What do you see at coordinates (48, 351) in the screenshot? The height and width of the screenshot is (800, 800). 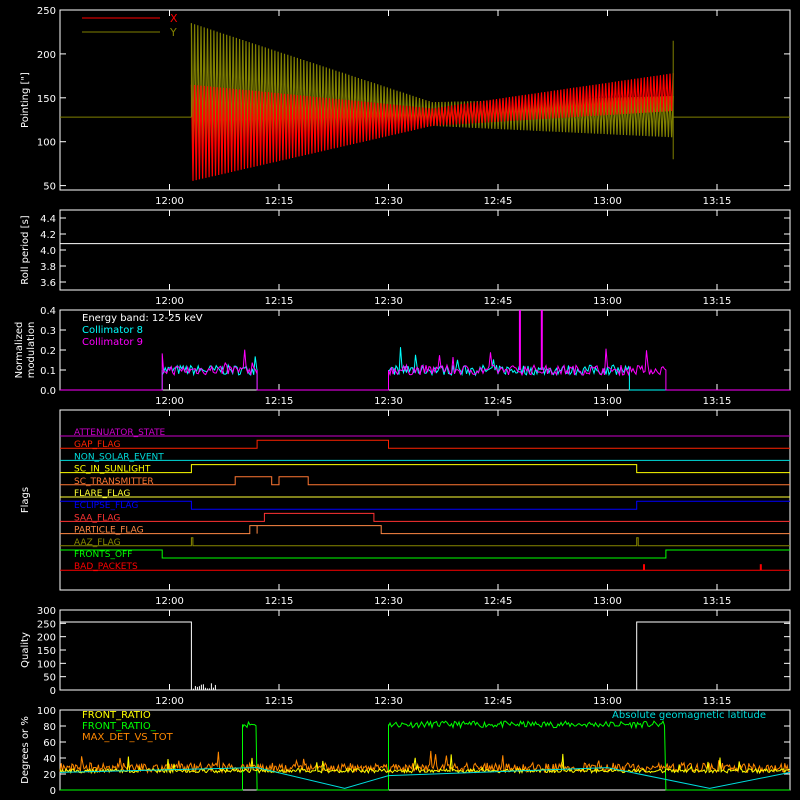 I see `y-tick-label: 0.2` at bounding box center [48, 351].